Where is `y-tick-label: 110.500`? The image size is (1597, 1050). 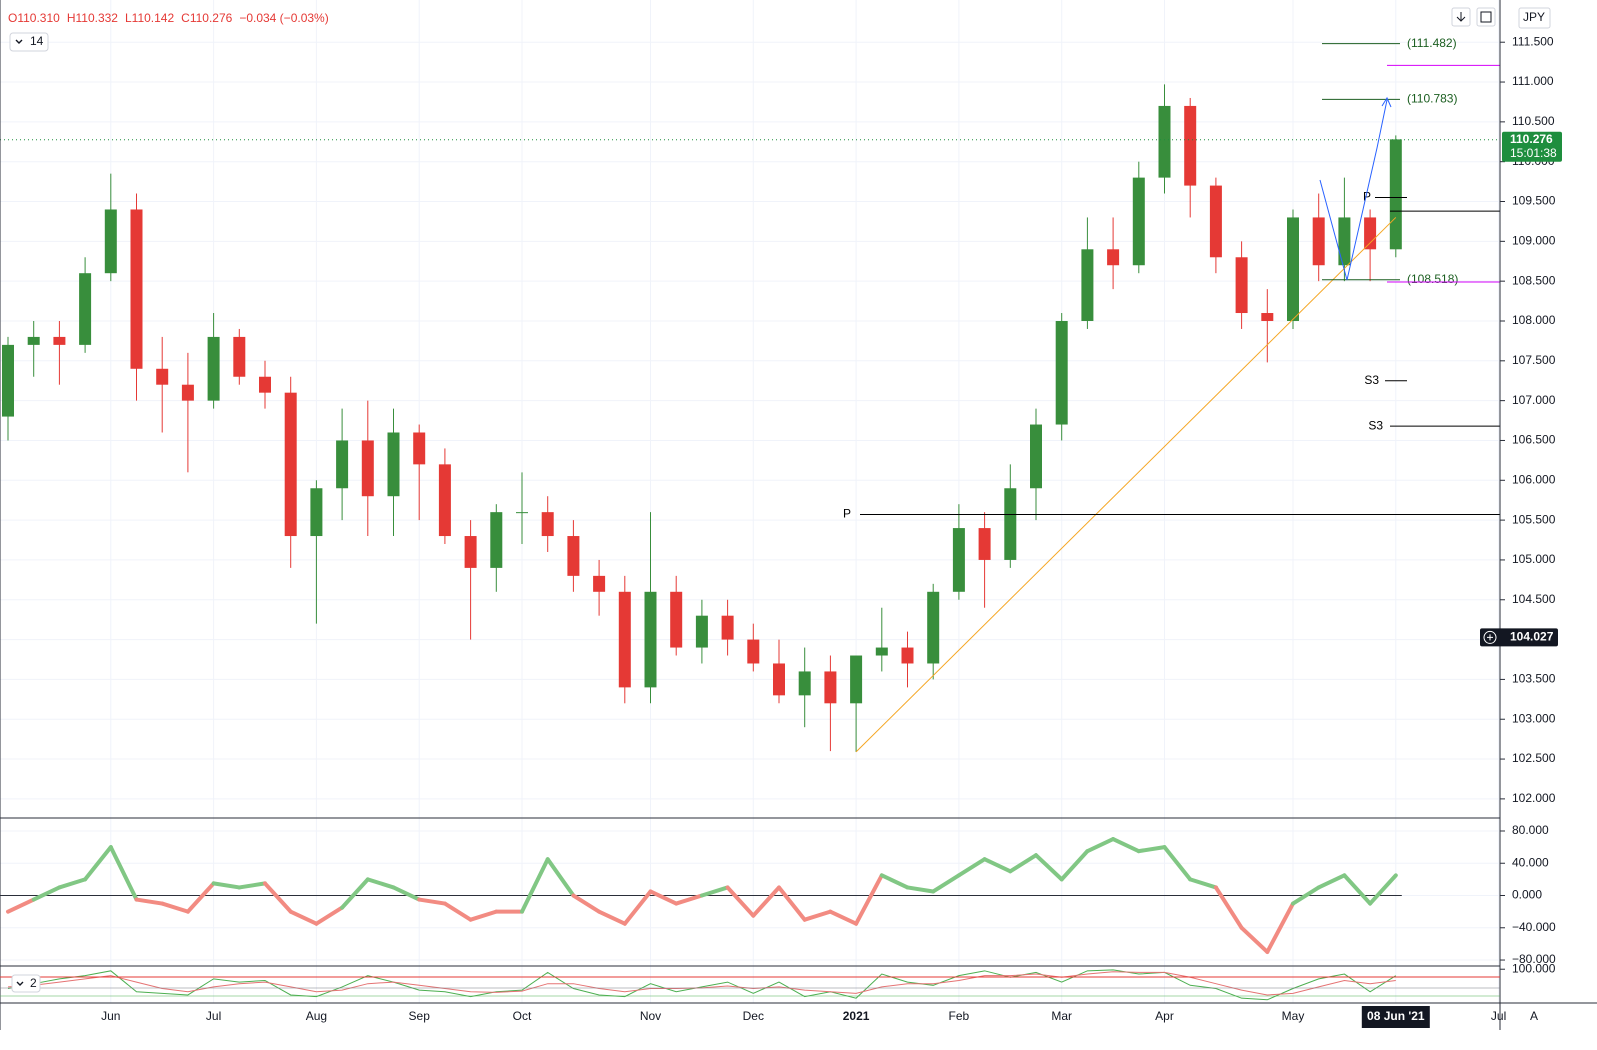 y-tick-label: 110.500 is located at coordinates (1533, 121).